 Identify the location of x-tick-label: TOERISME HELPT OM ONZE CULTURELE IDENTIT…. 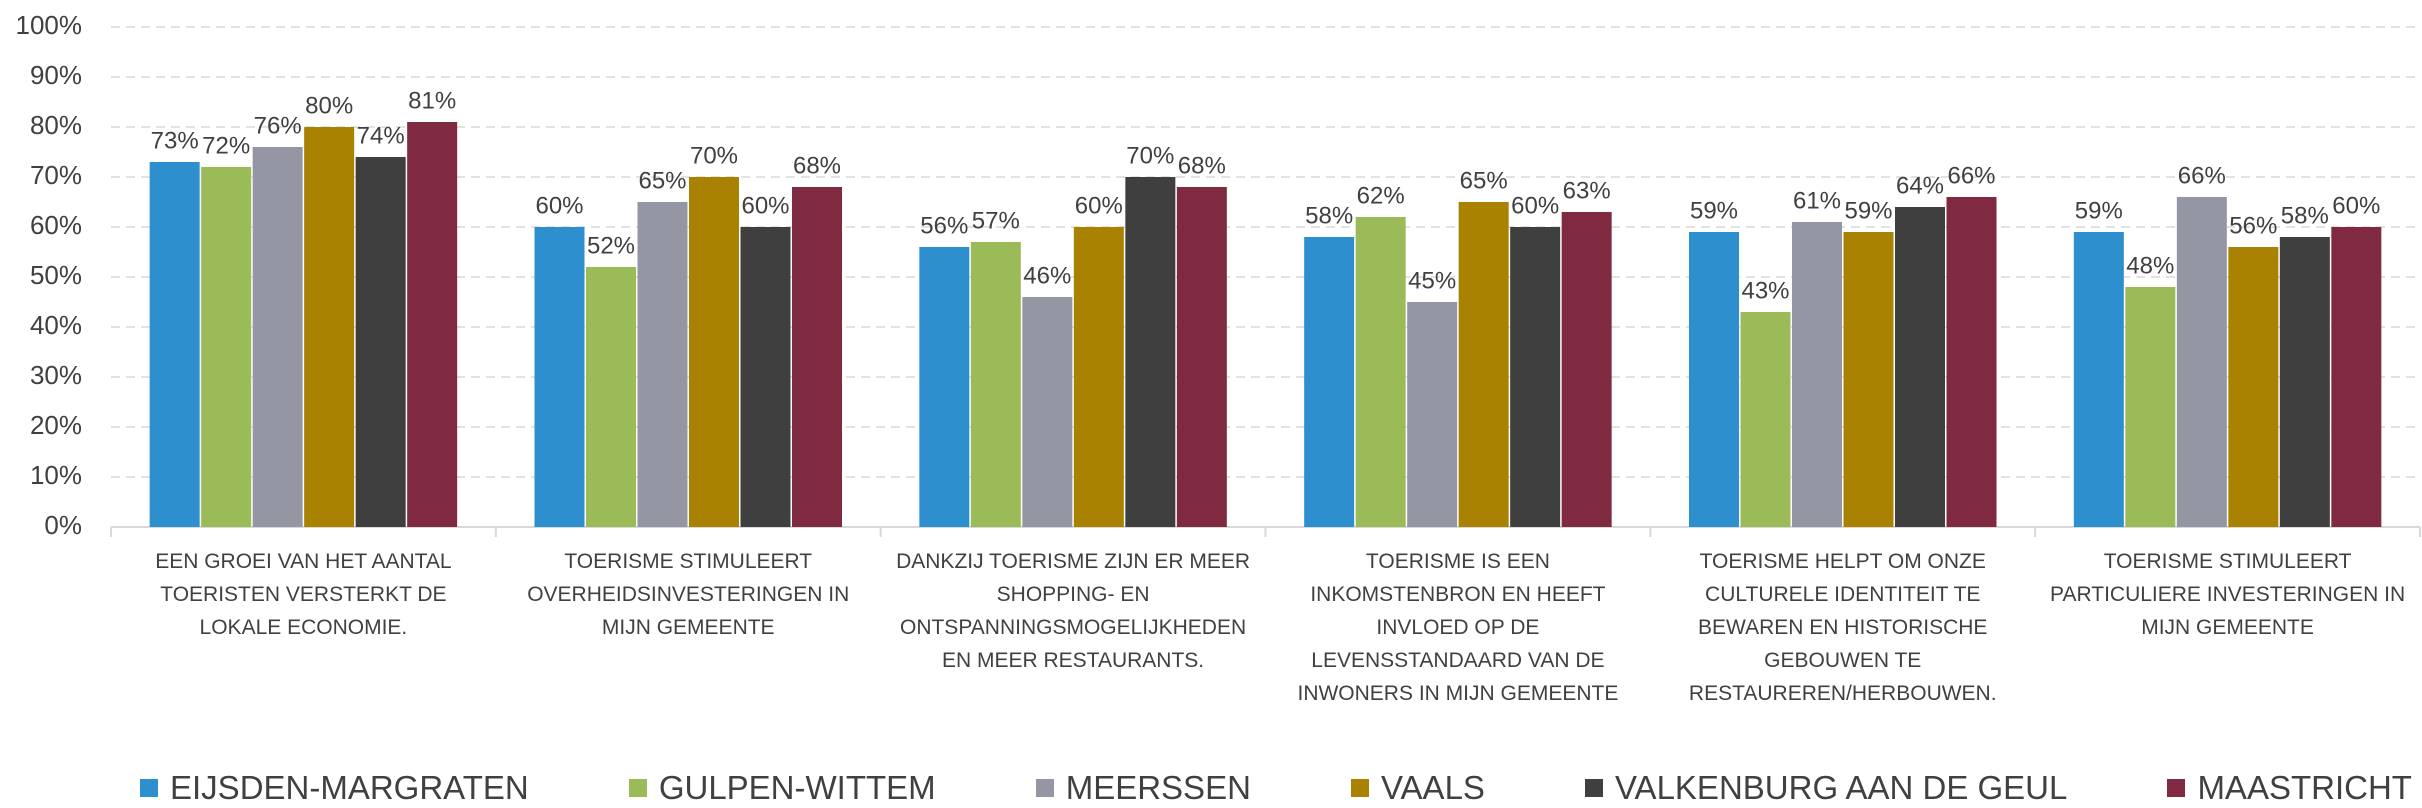
(1842, 627).